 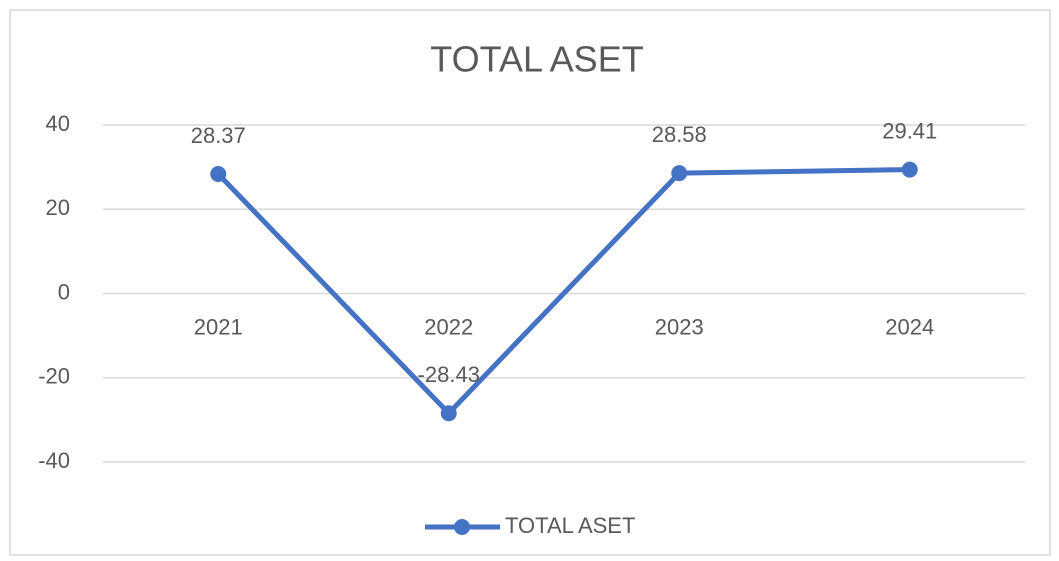 I want to click on x-tick-label: 2024, so click(x=909, y=326).